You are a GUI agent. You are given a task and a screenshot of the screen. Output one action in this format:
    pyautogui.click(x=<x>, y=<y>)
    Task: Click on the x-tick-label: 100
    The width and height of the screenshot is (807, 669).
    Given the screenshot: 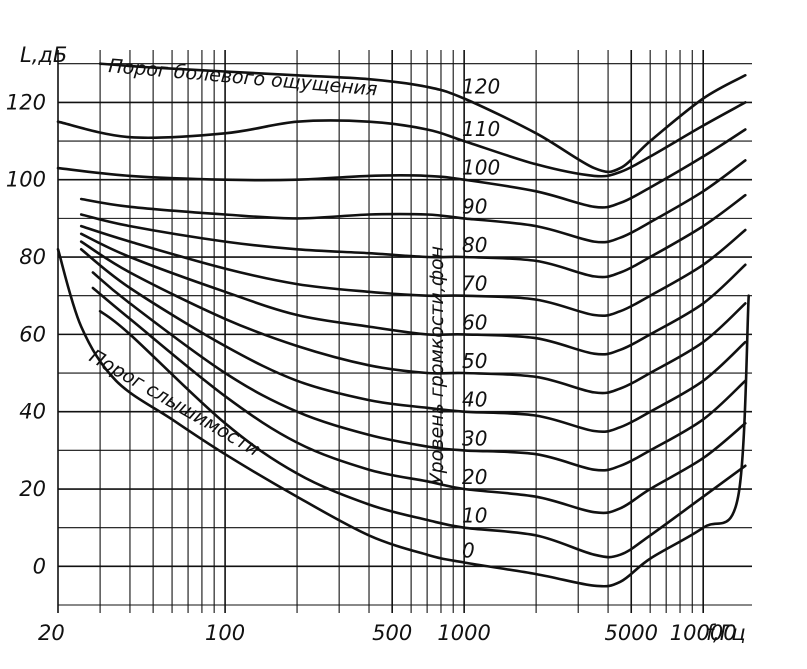 What is the action you would take?
    pyautogui.click(x=225, y=633)
    